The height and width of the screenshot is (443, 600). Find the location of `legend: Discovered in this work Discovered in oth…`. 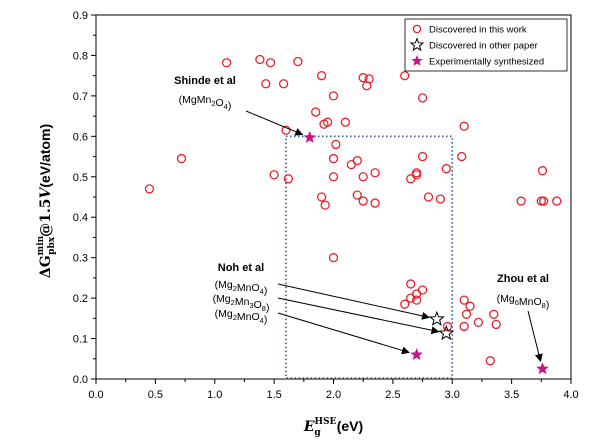

legend: Discovered in this work Discovered in oth… is located at coordinates (486, 45).